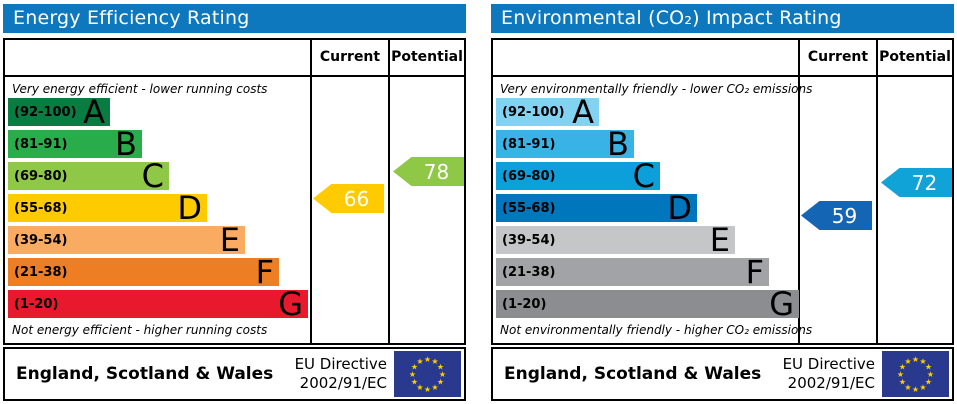  What do you see at coordinates (722, 18) in the screenshot?
I see `panel-title: Environmental (CO₂) Impact Rating` at bounding box center [722, 18].